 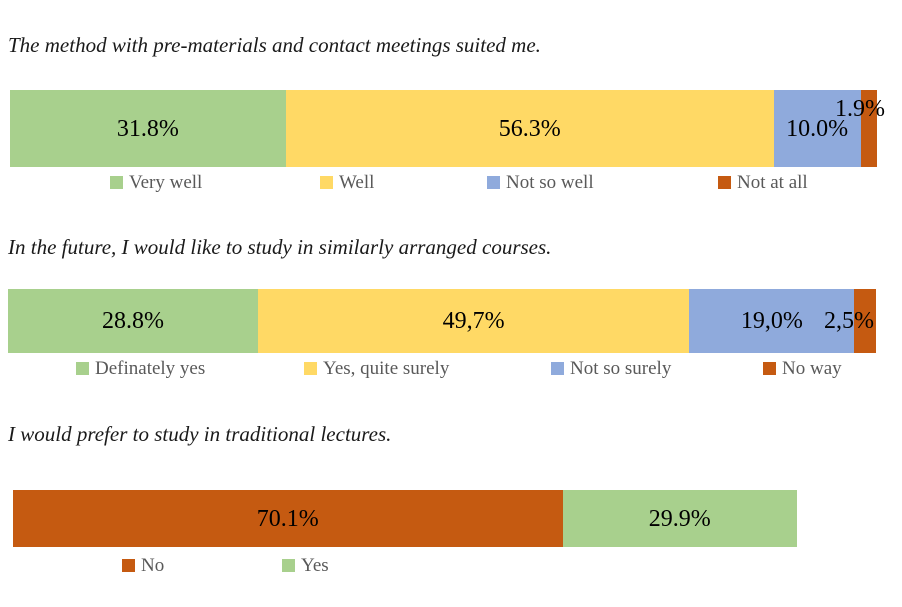 I want to click on legend-item-yes-quite-surely: Yes, quite surely, so click(x=376, y=368).